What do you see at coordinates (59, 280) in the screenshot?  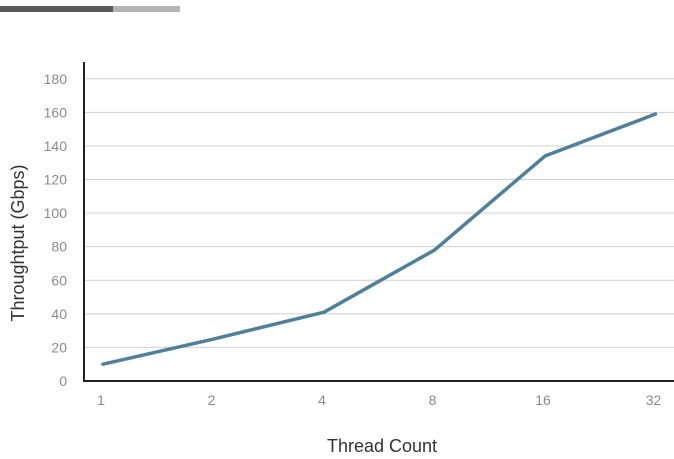 I see `y-tick-label: 60` at bounding box center [59, 280].